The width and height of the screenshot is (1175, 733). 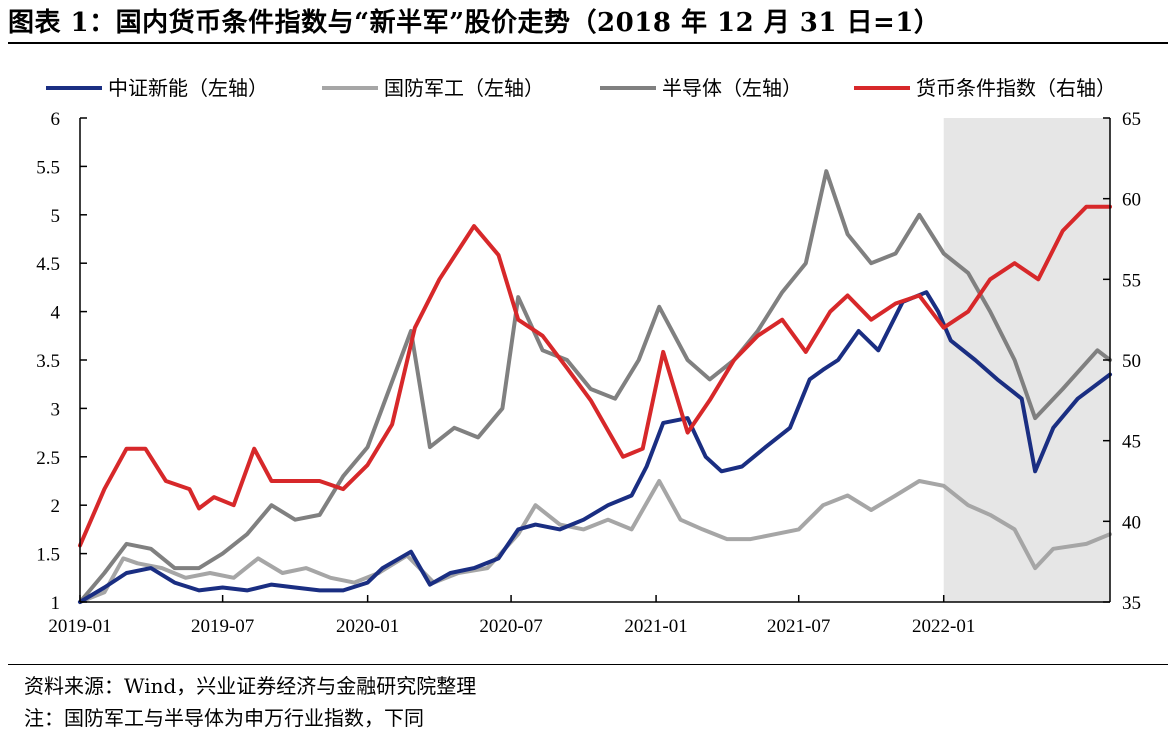 I want to click on y-left-tick-label: 5, so click(x=56, y=216).